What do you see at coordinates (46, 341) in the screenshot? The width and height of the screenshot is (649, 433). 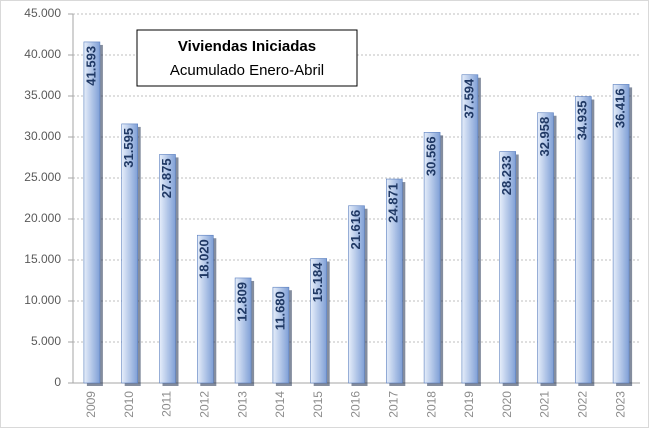 I see `y-tick-label: 5.000` at bounding box center [46, 341].